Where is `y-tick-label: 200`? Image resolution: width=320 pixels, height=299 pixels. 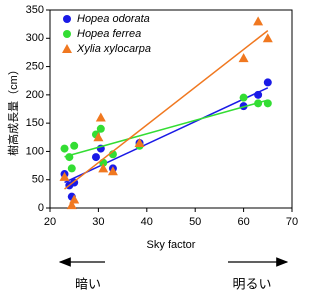 y-tick-label: 200 is located at coordinates (35, 95).